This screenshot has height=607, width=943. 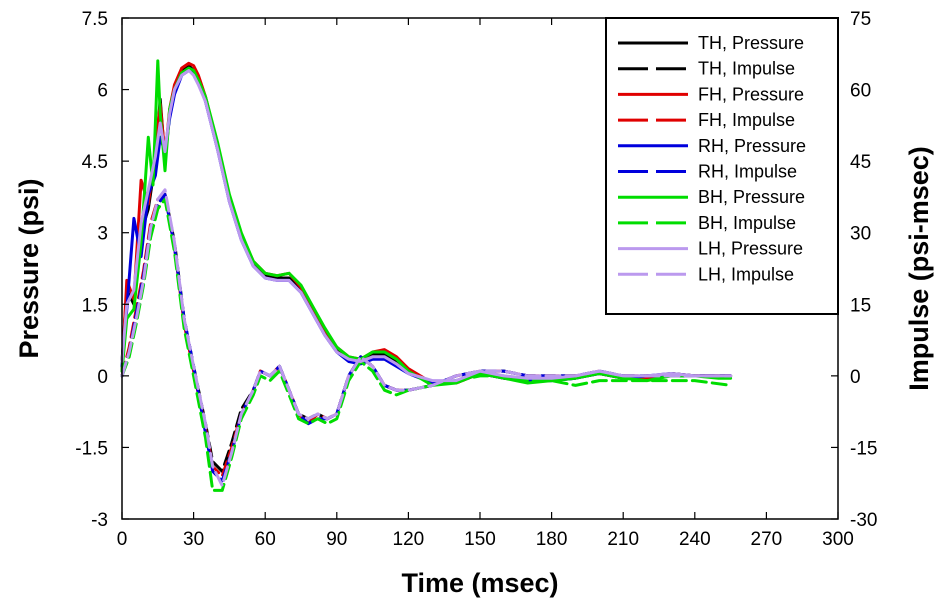 I want to click on y2-tick-label: 30, so click(x=860, y=234).